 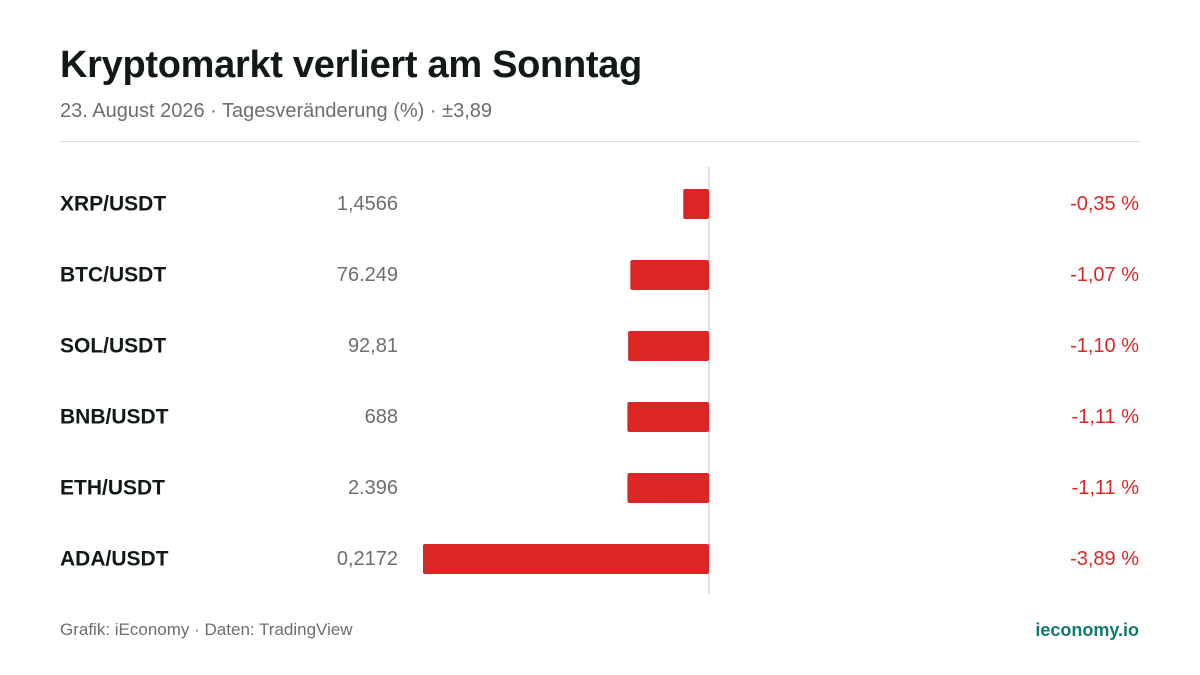 I want to click on category-label: SOL/USDT, so click(x=113, y=346).